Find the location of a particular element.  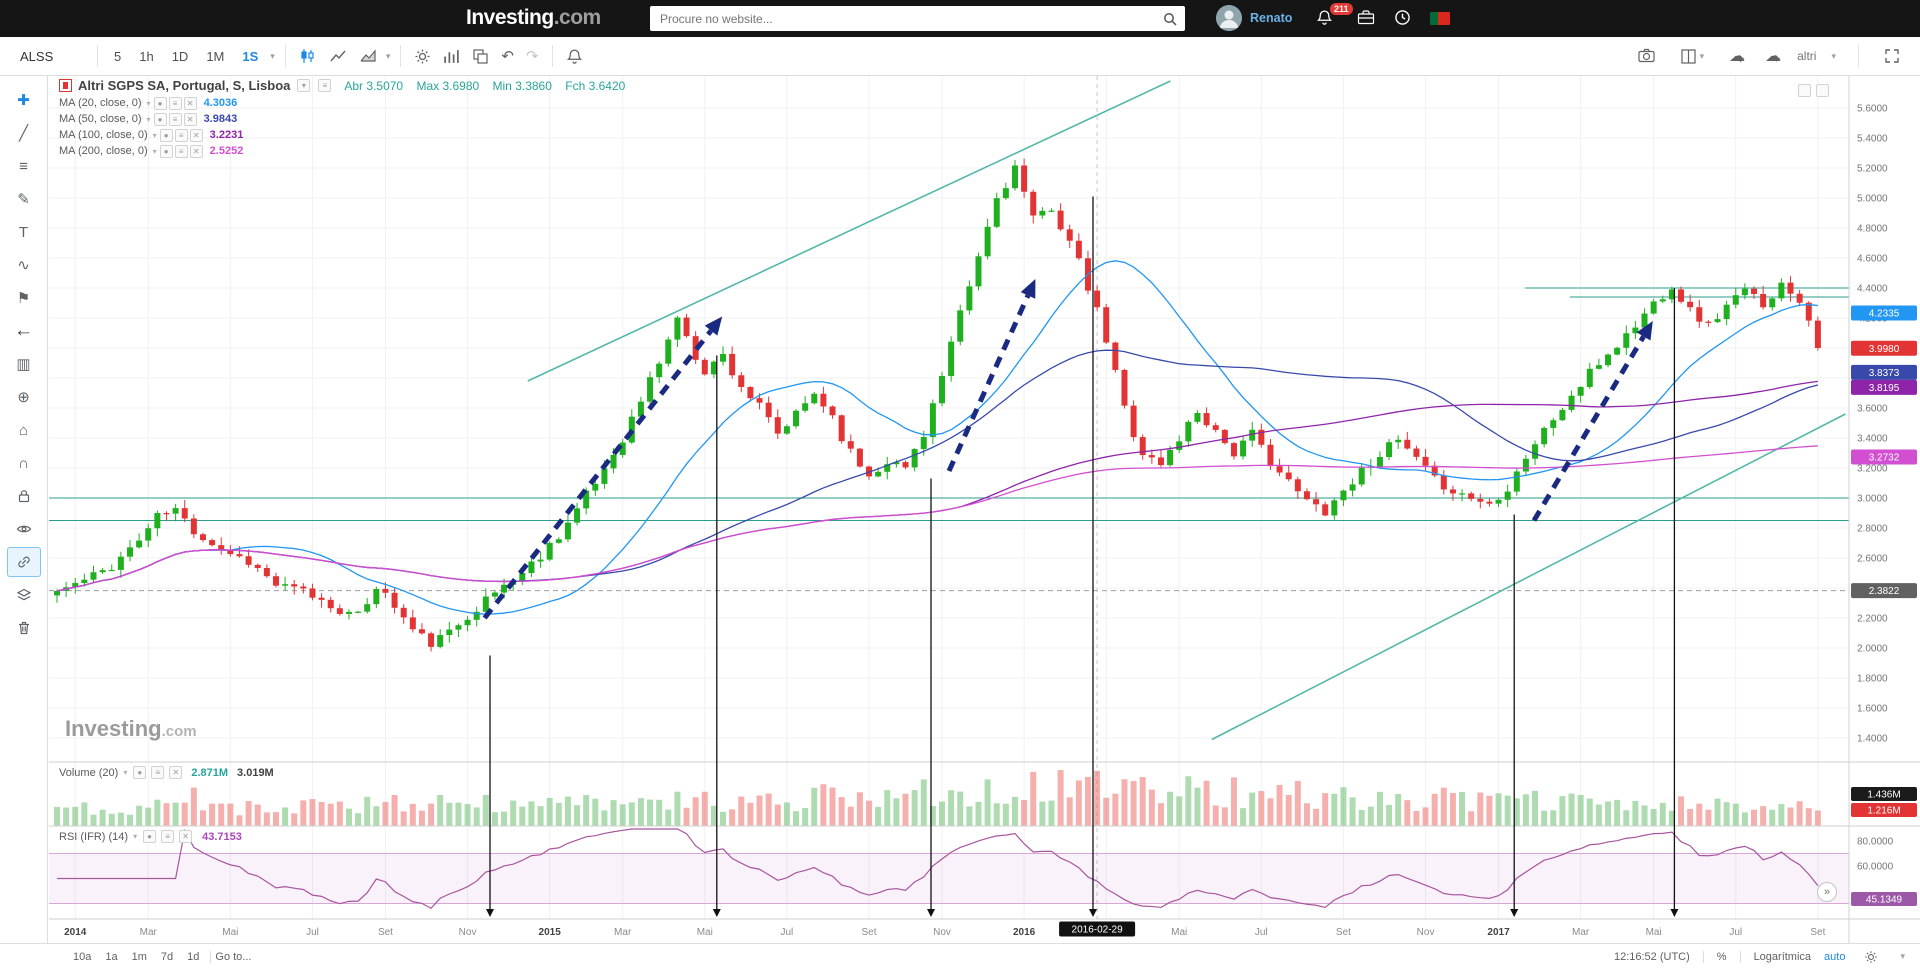

alert-bell-icon is located at coordinates (574, 56).